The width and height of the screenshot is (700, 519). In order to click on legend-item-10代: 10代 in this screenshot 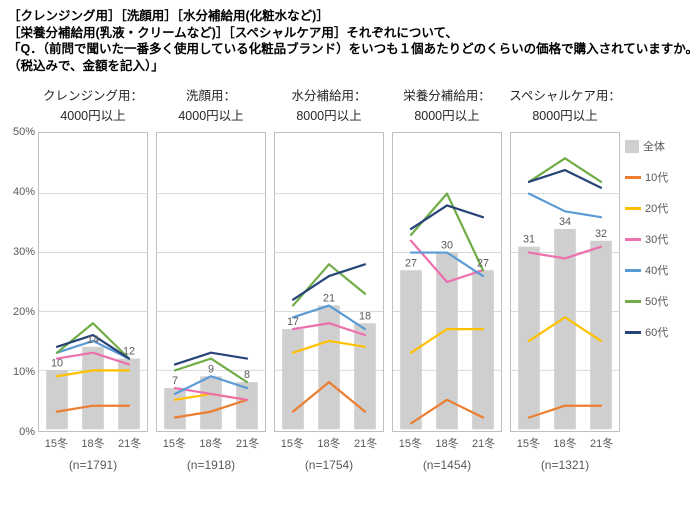, I will do `click(657, 177)`.